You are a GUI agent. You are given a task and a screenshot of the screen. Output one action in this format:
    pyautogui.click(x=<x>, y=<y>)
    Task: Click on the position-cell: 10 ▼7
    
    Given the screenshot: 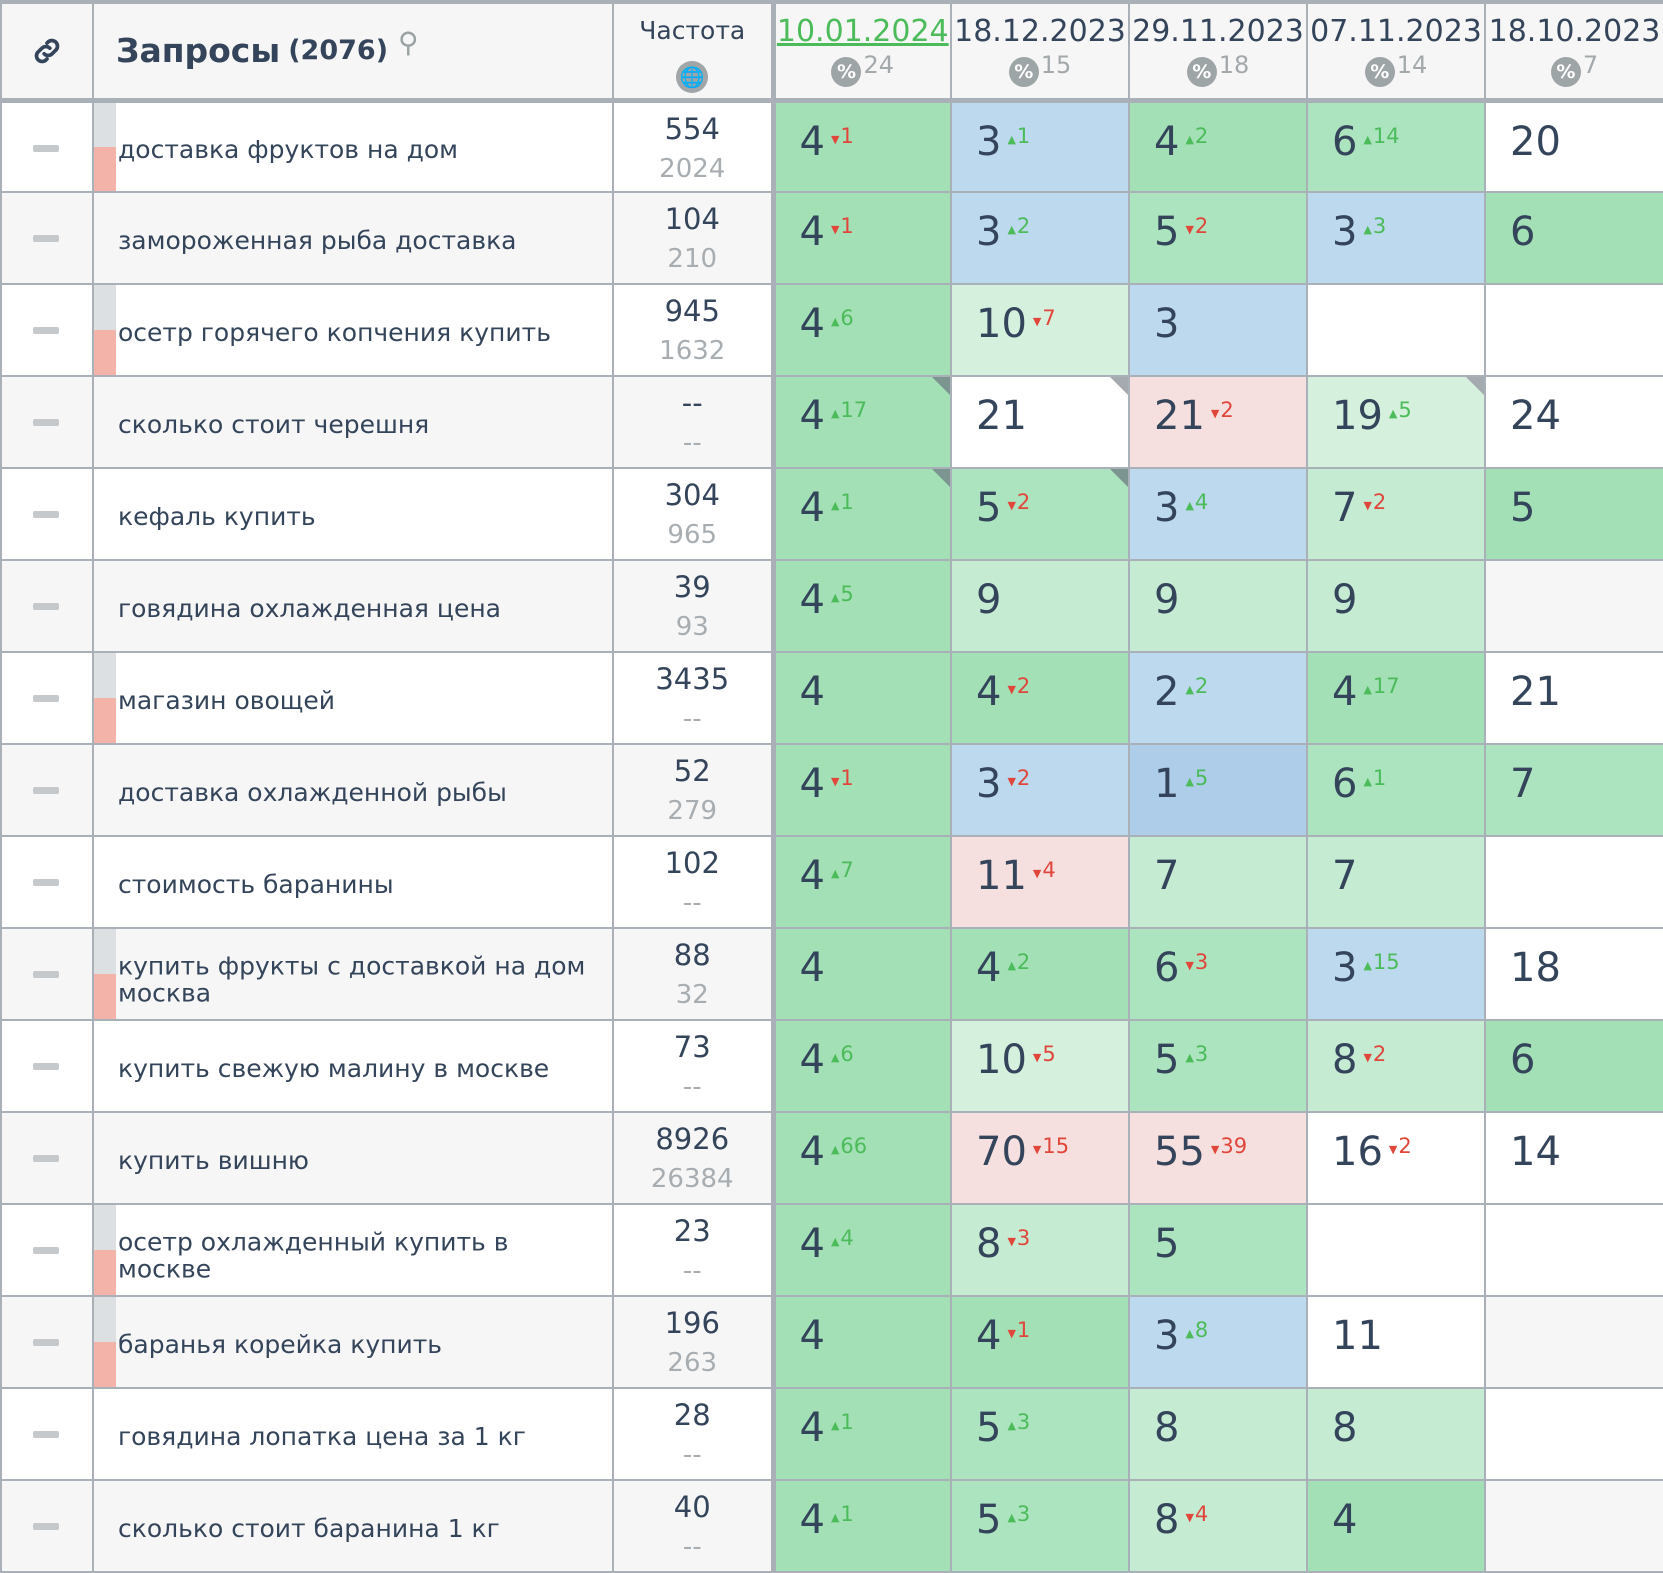 What is the action you would take?
    pyautogui.click(x=1040, y=330)
    